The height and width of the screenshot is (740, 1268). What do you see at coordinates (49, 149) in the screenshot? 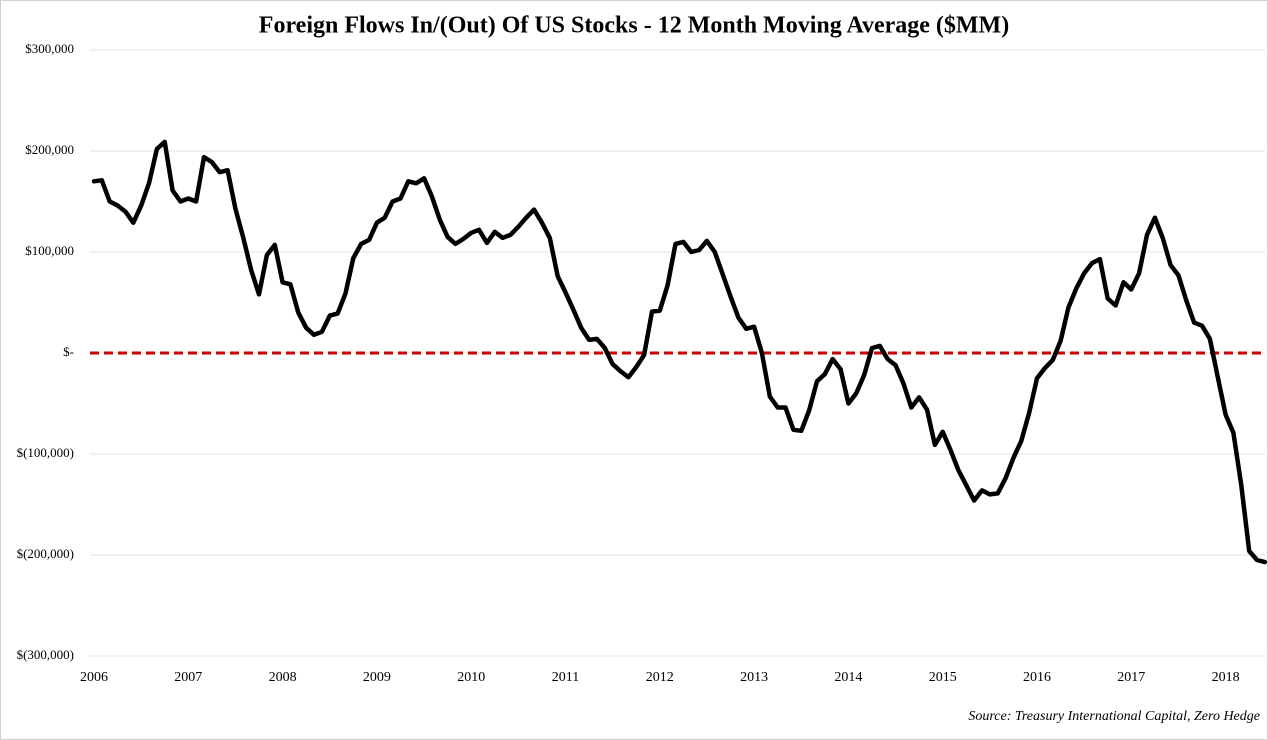
I see `y-tick-label: $200,000` at bounding box center [49, 149].